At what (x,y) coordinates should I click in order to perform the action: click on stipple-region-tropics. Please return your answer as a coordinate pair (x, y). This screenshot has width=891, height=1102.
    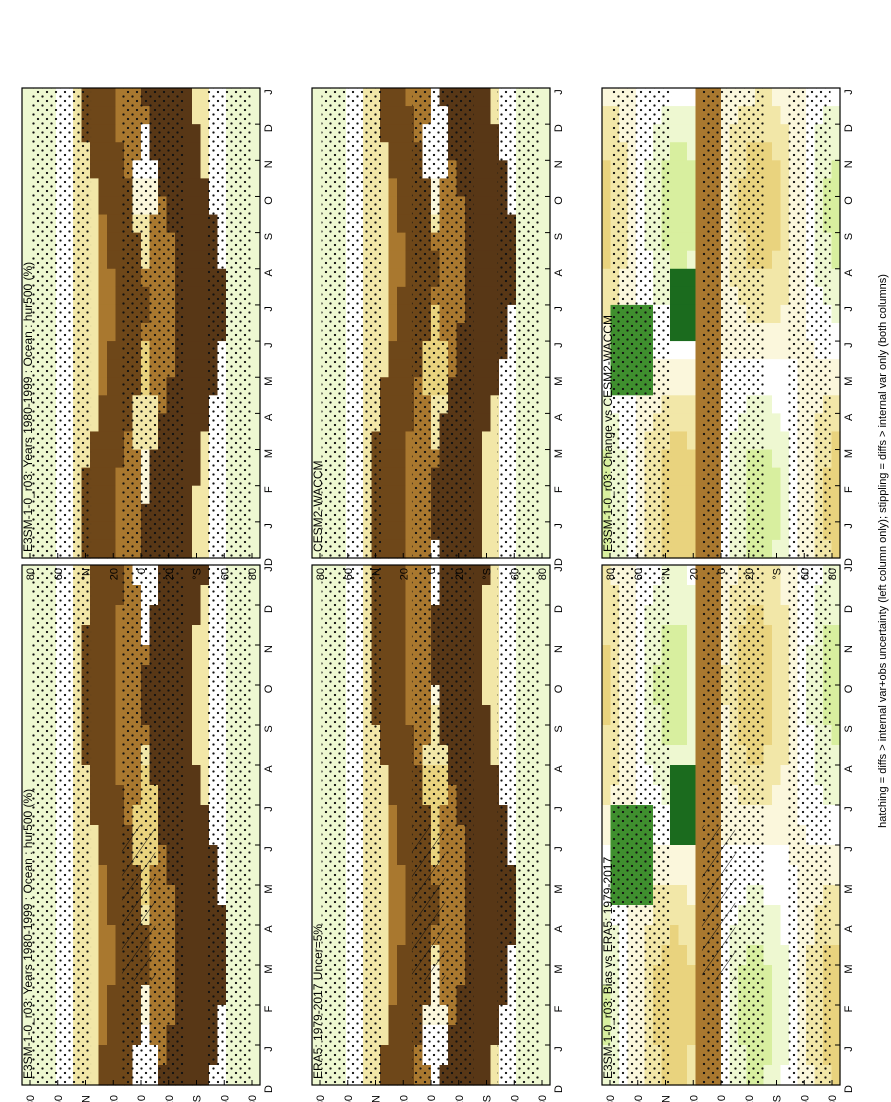
    Looking at the image, I should click on (152, 323).